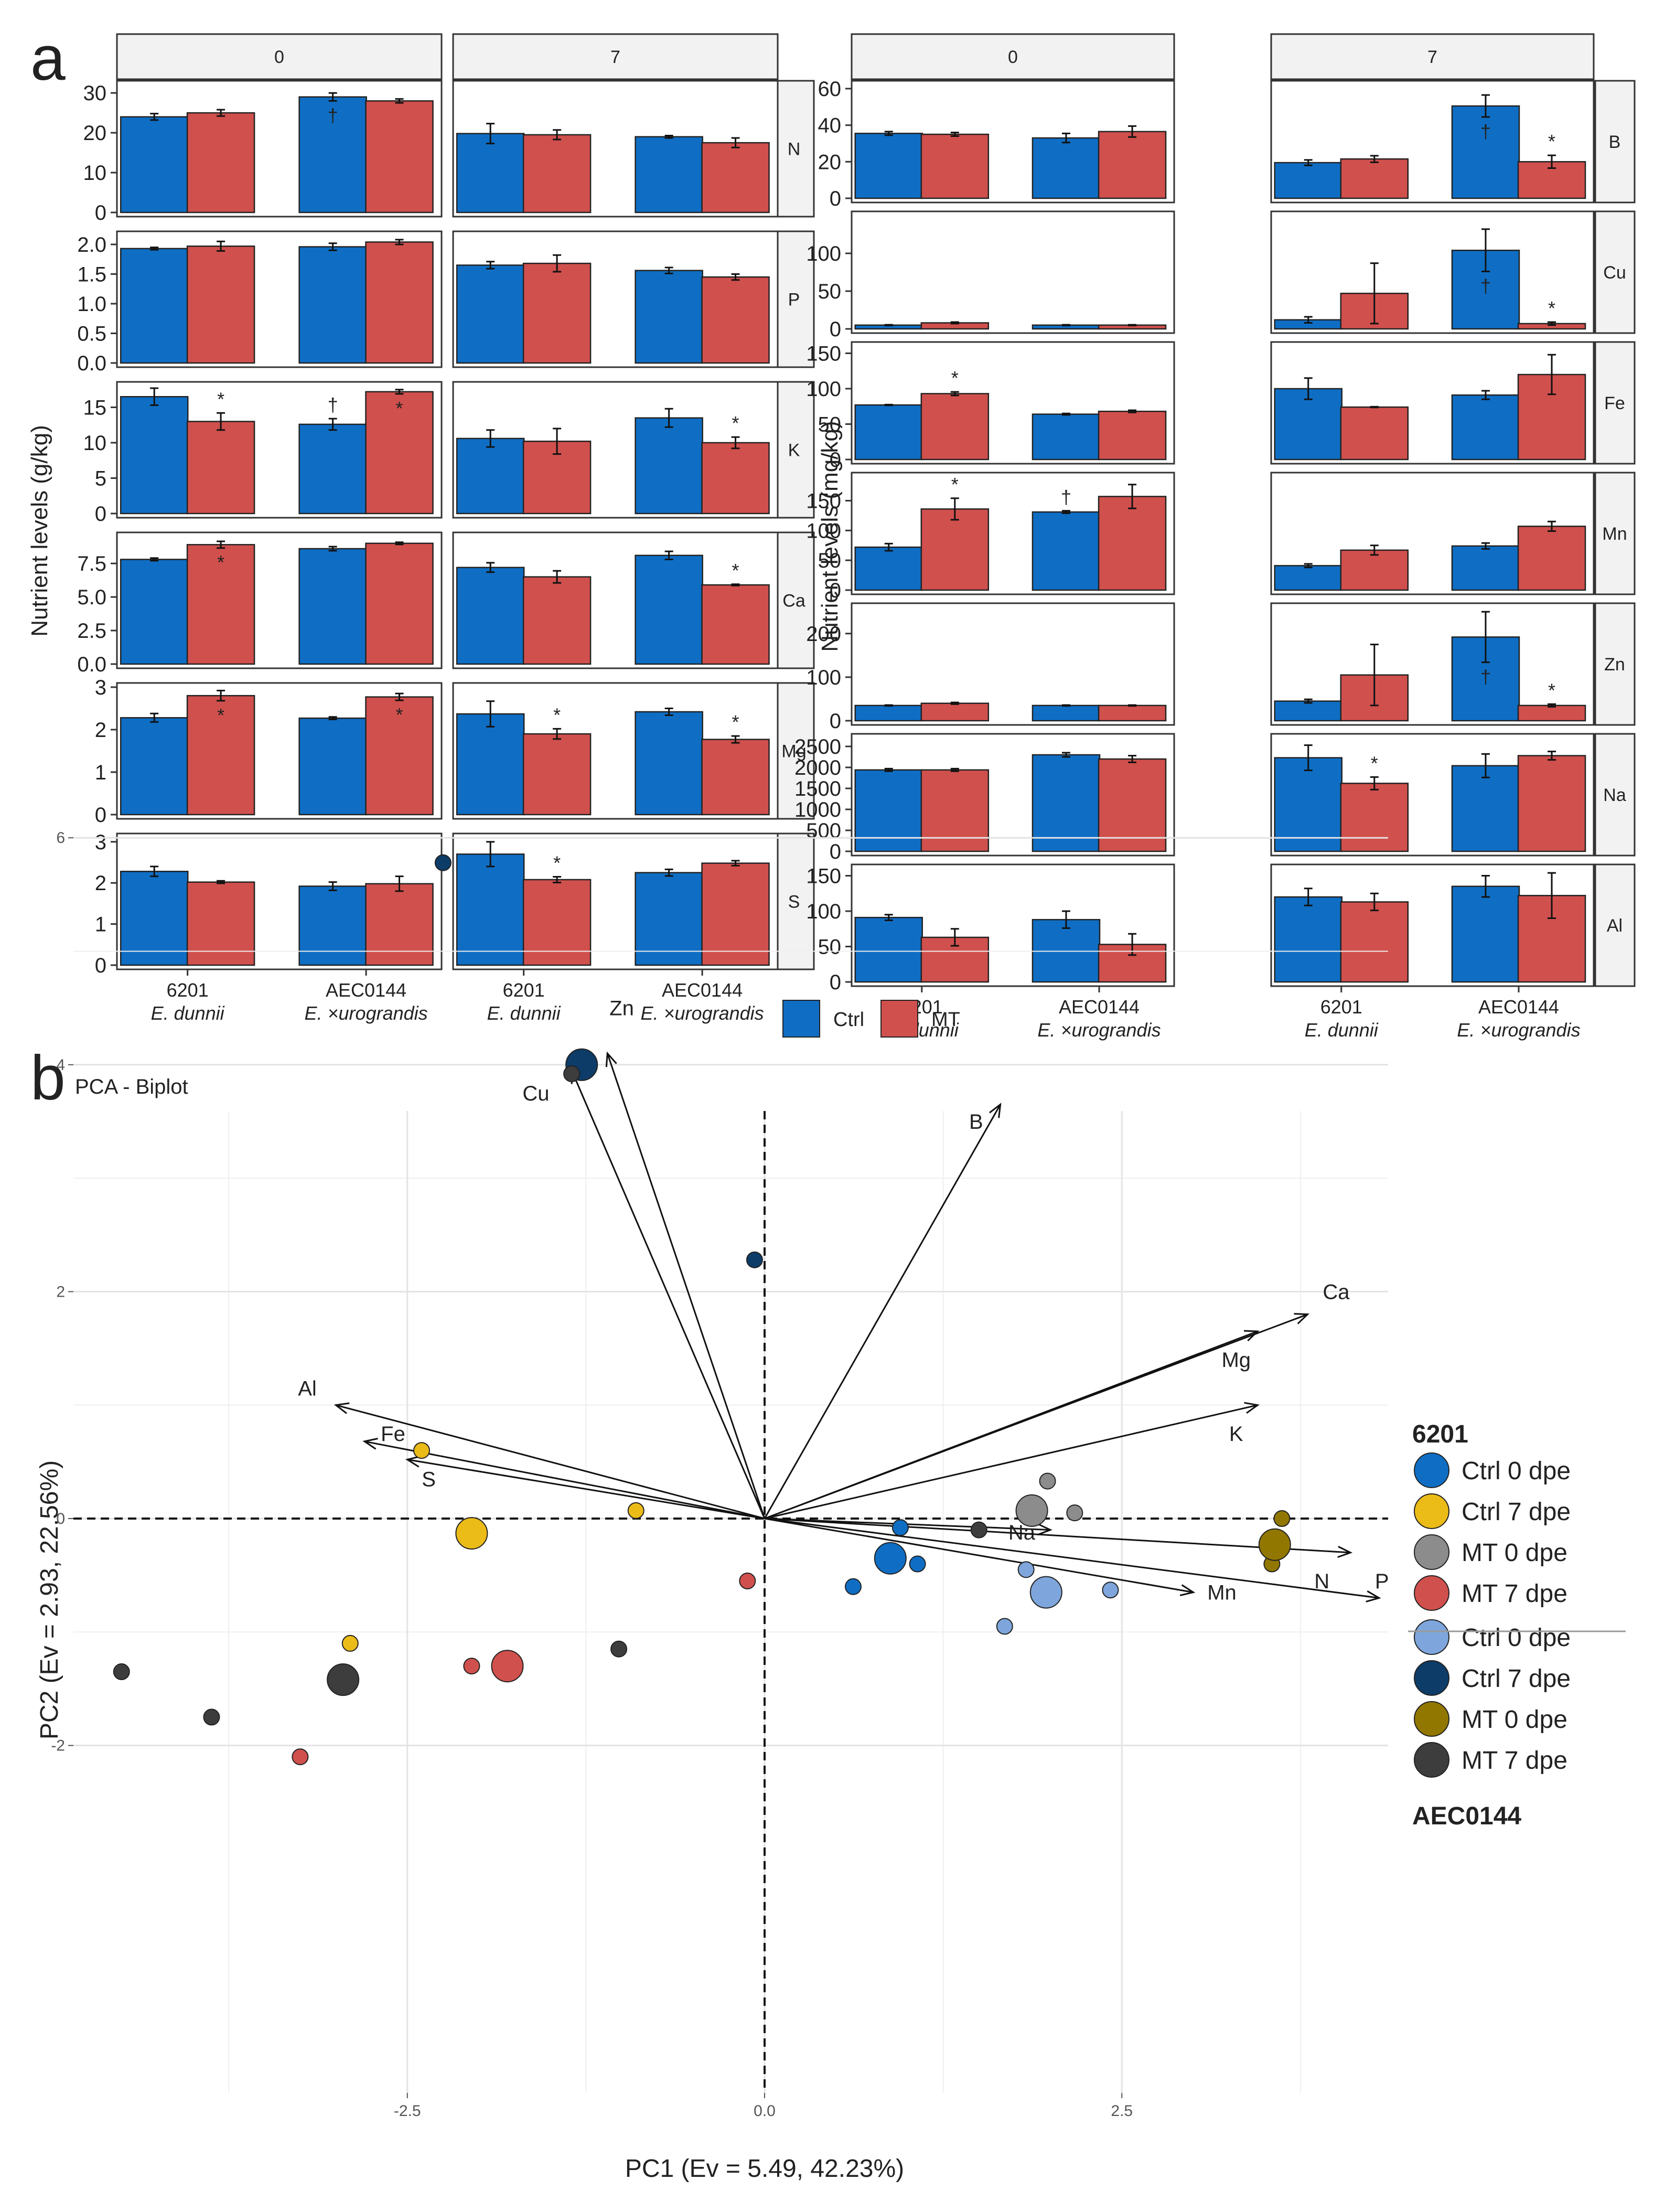 The height and width of the screenshot is (2212, 1665). What do you see at coordinates (735, 177) in the screenshot?
I see `bar-N-7-AEC0144-MT` at bounding box center [735, 177].